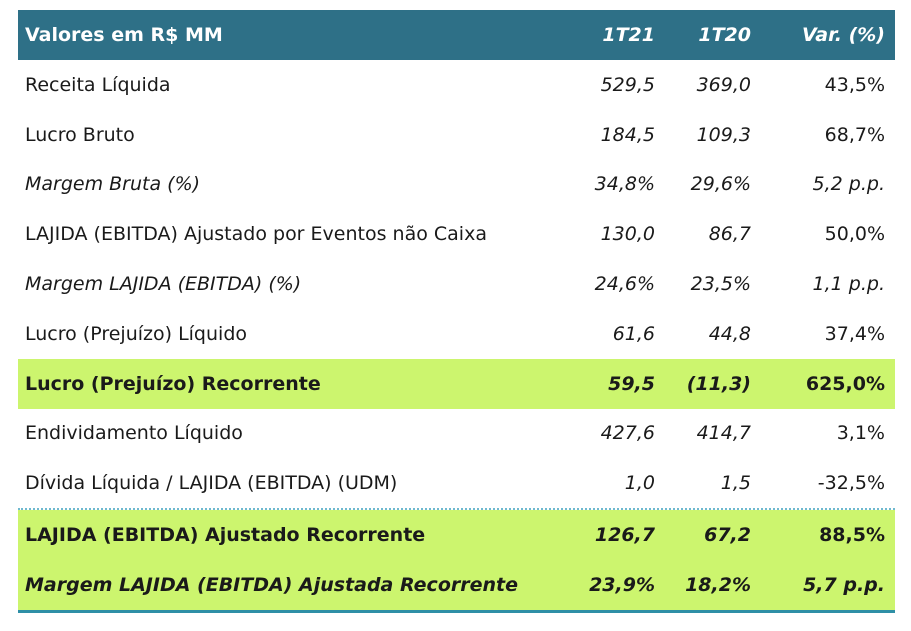 The height and width of the screenshot is (631, 911). What do you see at coordinates (639, 483) in the screenshot?
I see `value-1t21: 1,0` at bounding box center [639, 483].